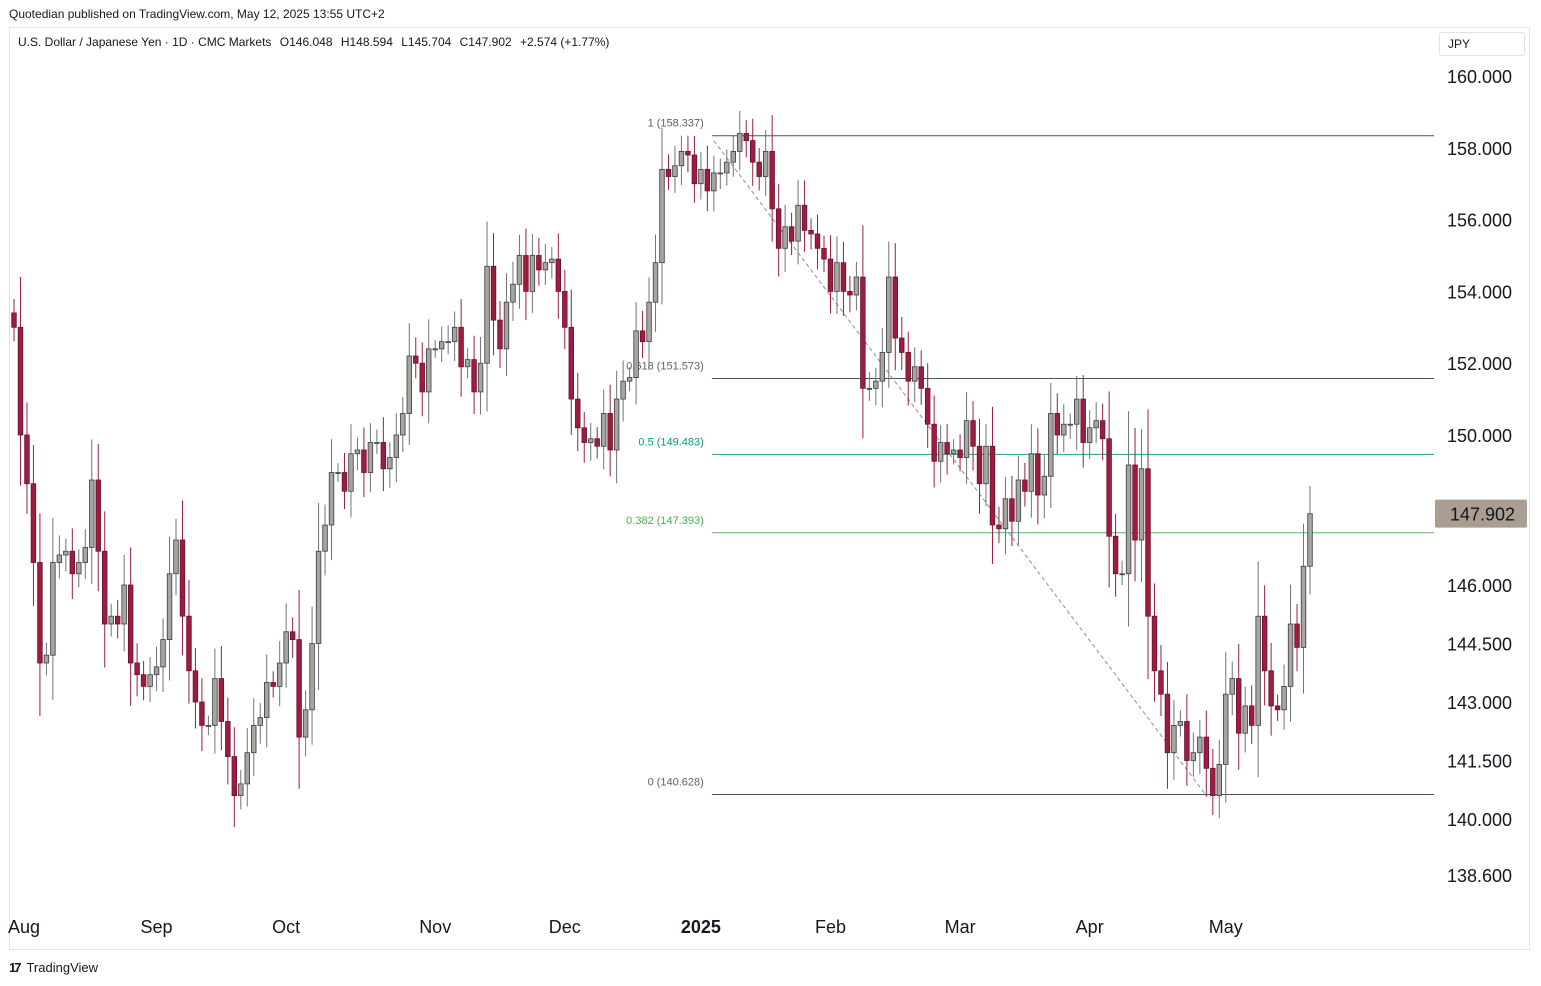 This screenshot has height=986, width=1541. What do you see at coordinates (565, 42) in the screenshot?
I see `change-value: +2.574 (+1.77%)` at bounding box center [565, 42].